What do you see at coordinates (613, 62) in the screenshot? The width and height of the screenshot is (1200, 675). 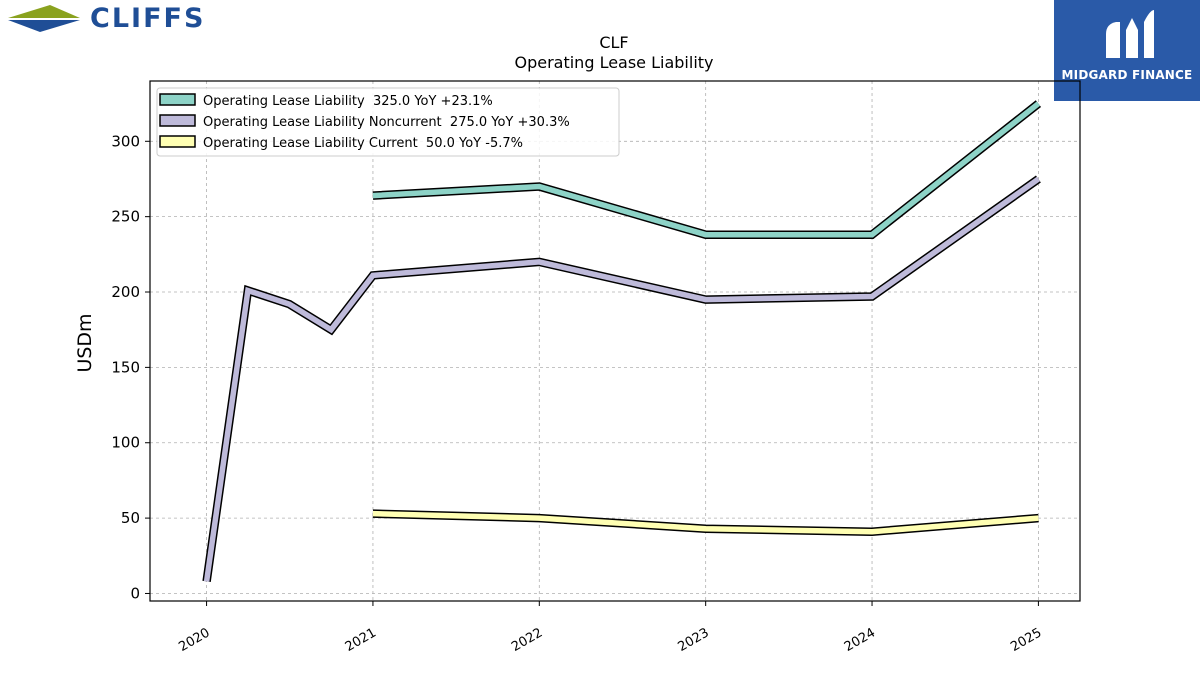 I see `chart-subtitle: Operating Lease Liability` at bounding box center [613, 62].